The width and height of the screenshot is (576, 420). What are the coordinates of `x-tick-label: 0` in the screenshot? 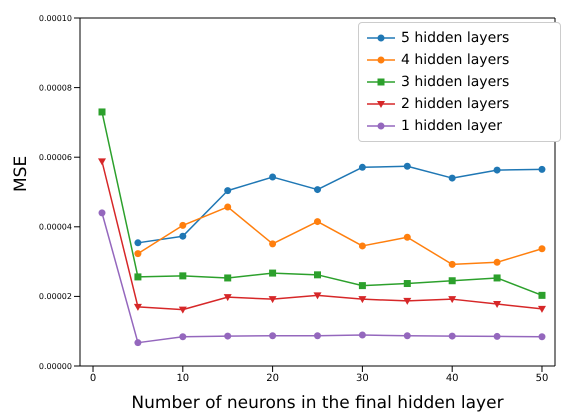 It's located at (93, 378).